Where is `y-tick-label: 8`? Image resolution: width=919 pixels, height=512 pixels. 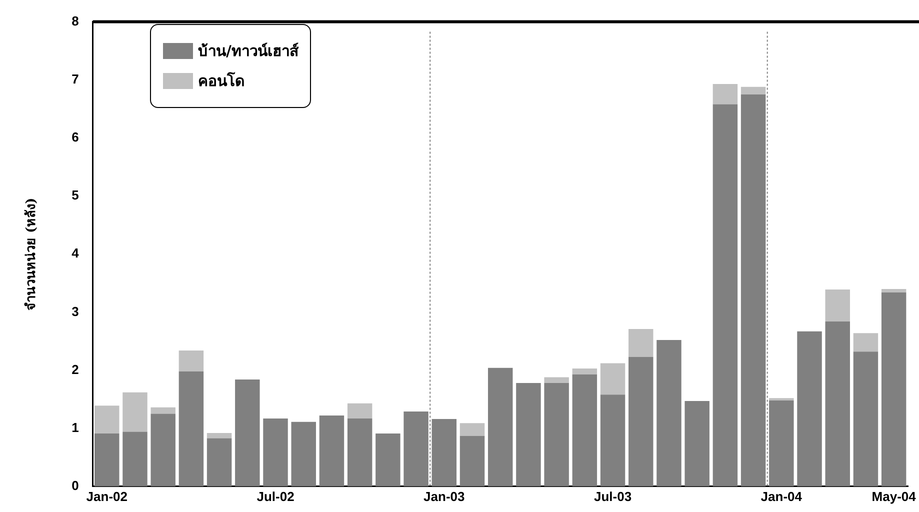 y-tick-label: 8 is located at coordinates (75, 20).